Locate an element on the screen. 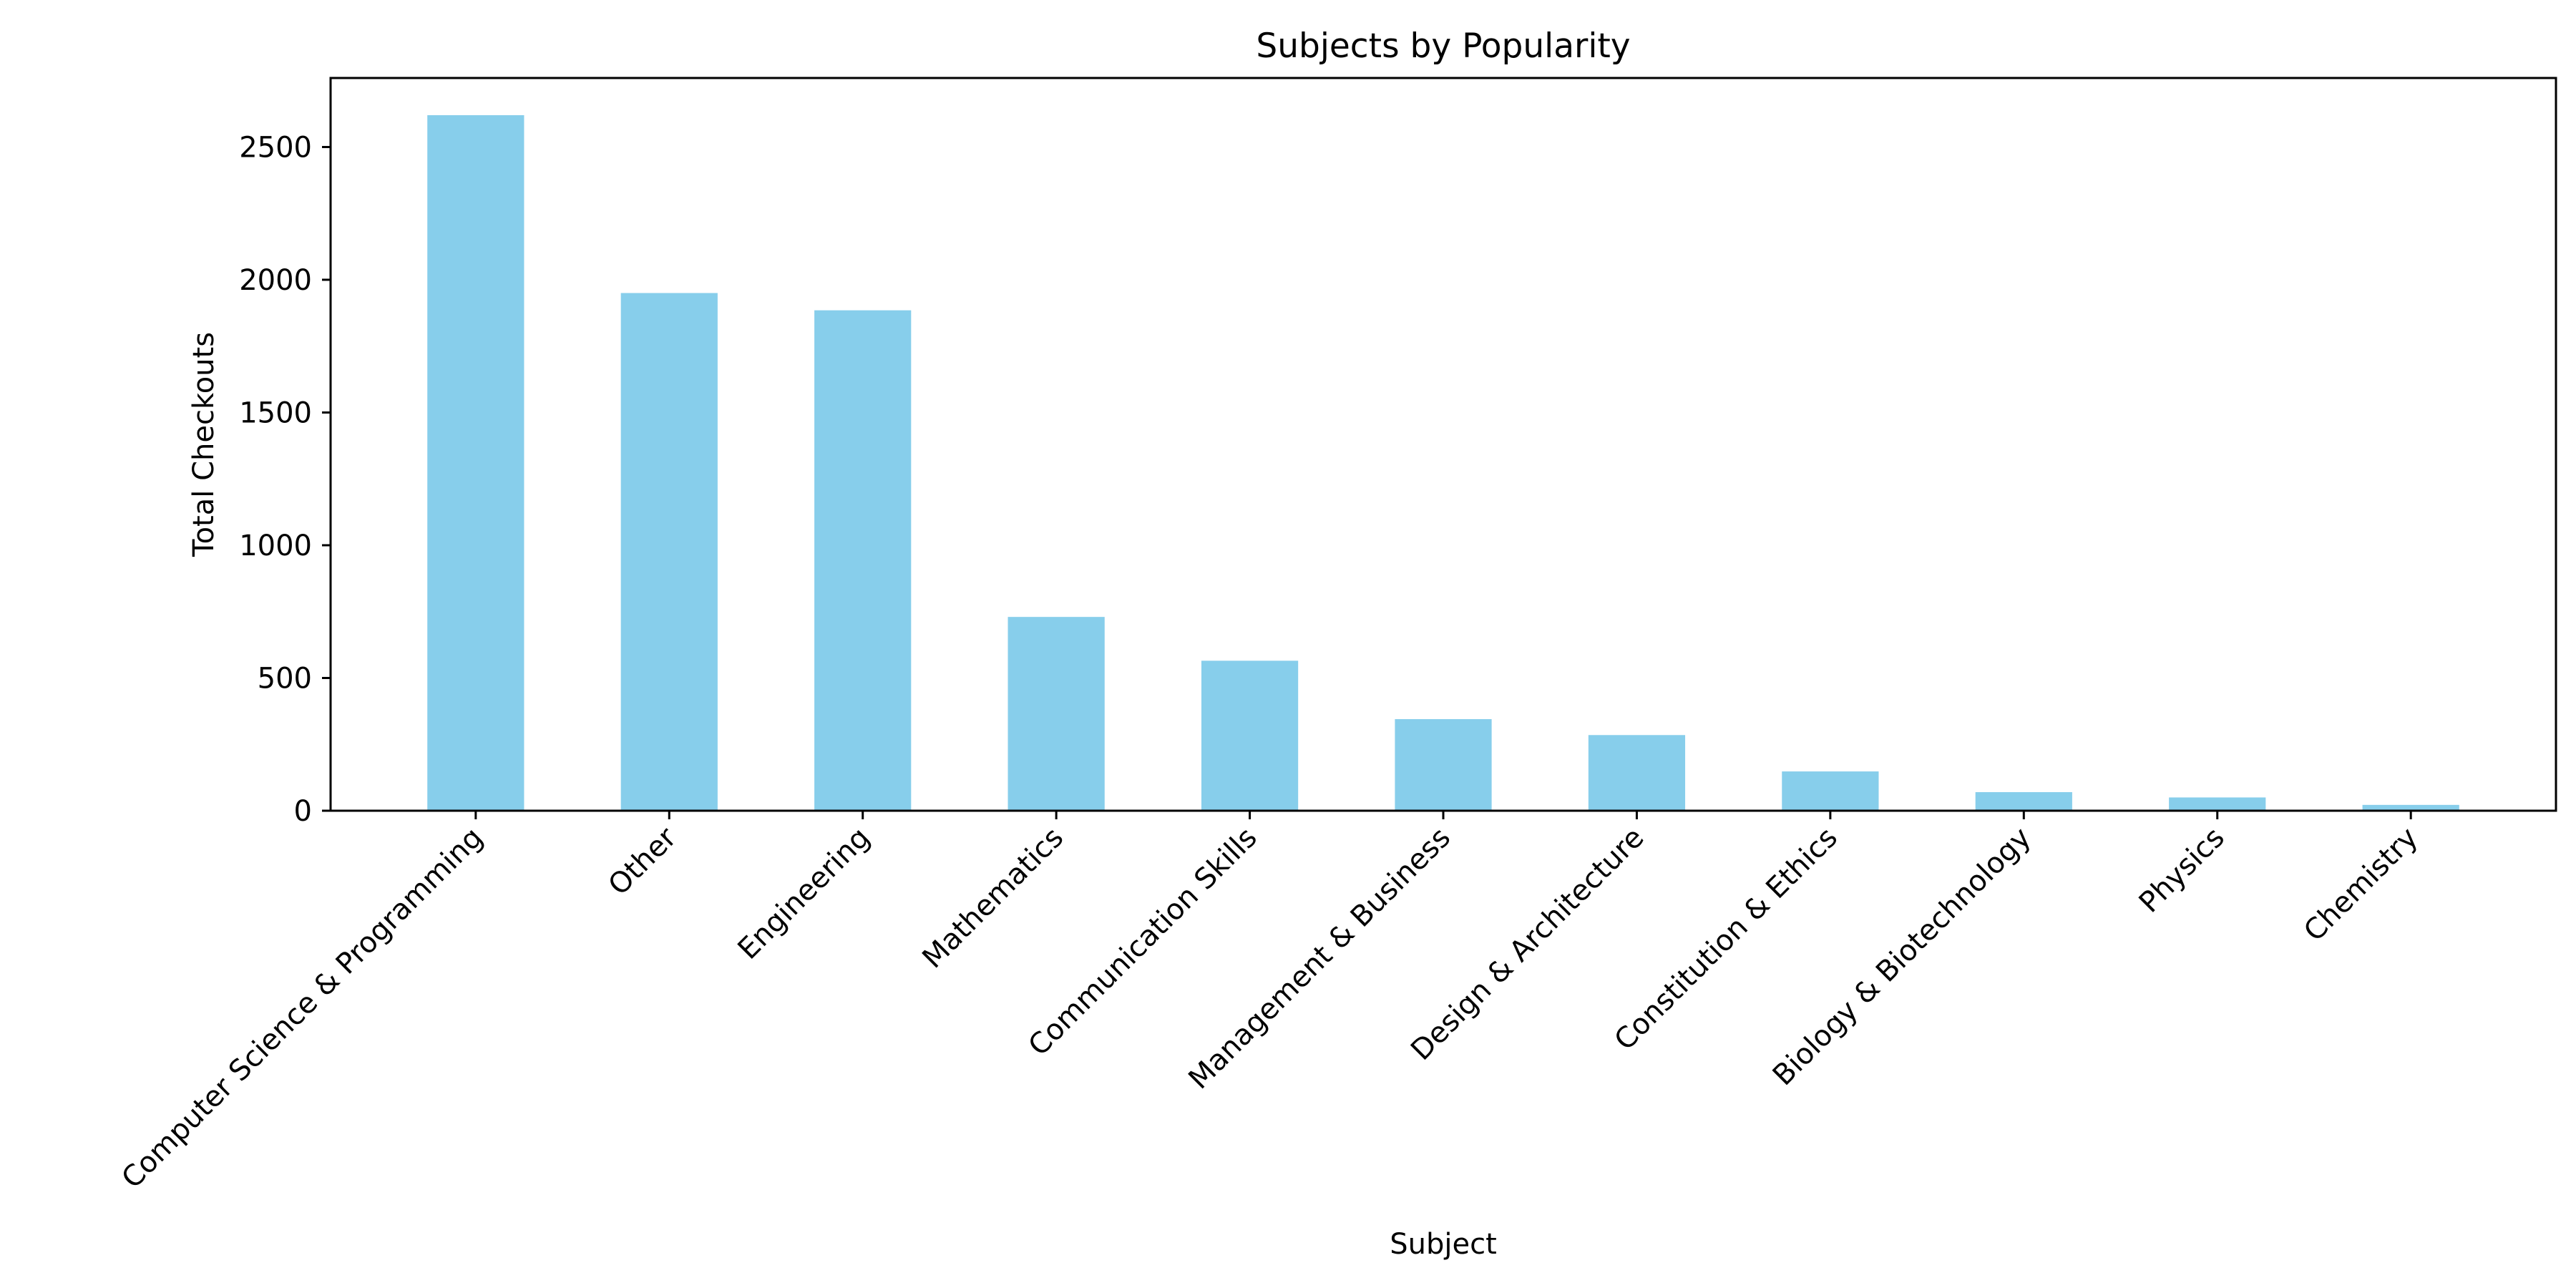  x-axis-label: Subject is located at coordinates (1443, 1244).